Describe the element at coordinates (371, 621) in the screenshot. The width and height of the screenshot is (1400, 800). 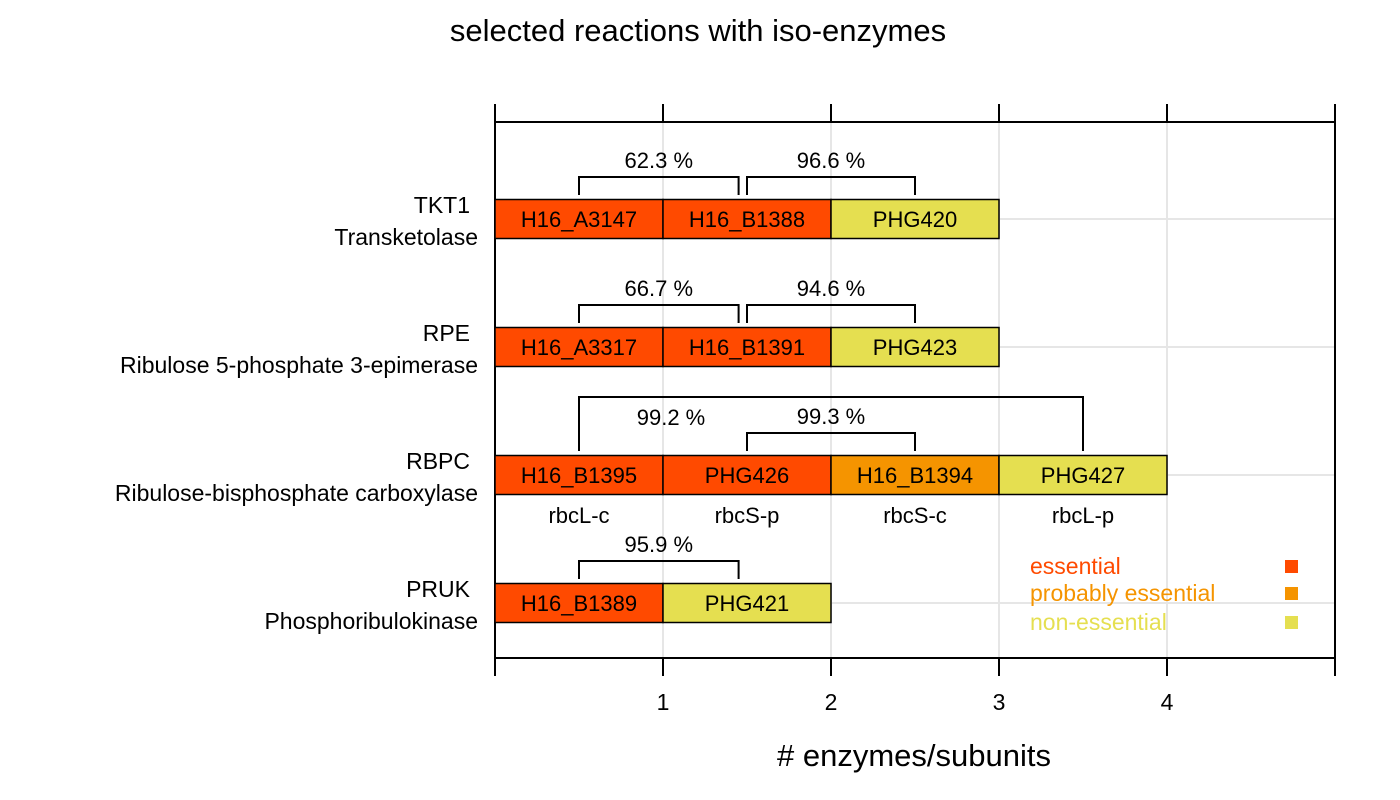
I see `reaction-name-label: Phosphoribulokinase` at that location.